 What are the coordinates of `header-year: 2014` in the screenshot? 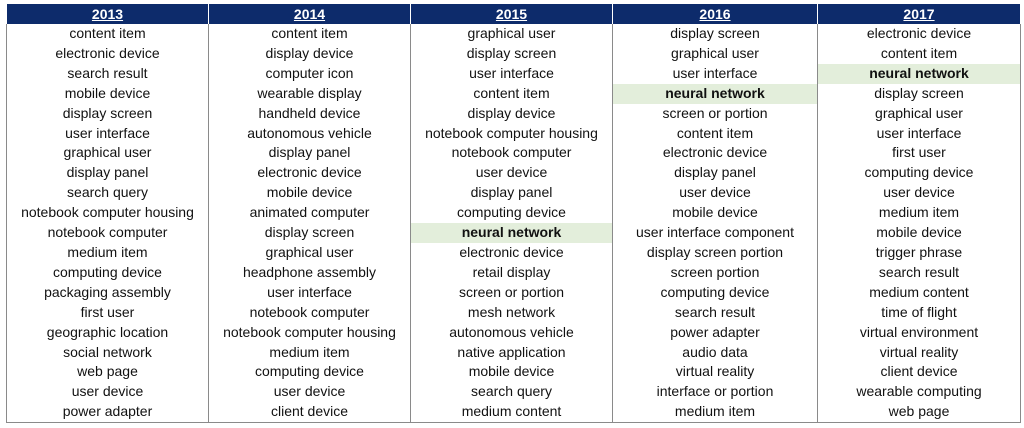 It's located at (309, 14).